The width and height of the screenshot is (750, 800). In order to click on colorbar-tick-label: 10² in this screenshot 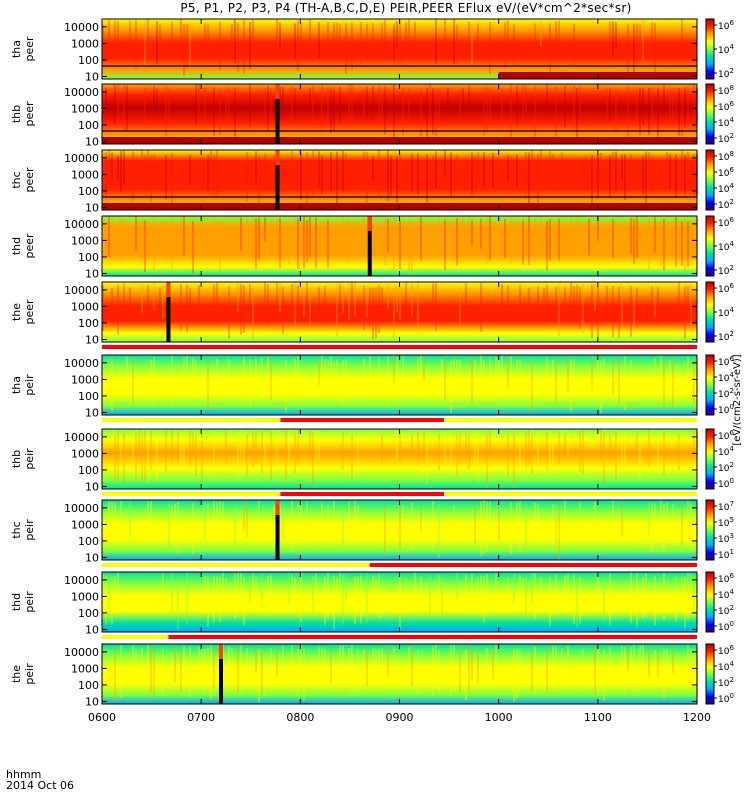, I will do `click(726, 336)`.